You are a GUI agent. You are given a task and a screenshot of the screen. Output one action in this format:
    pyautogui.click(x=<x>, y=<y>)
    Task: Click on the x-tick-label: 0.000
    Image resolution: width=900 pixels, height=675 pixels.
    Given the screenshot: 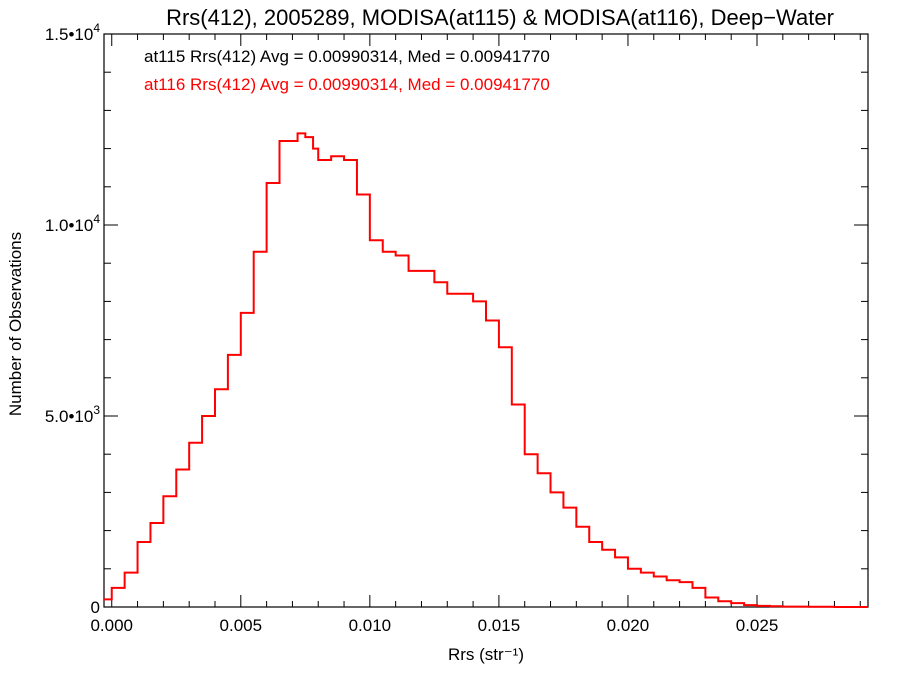 What is the action you would take?
    pyautogui.click(x=111, y=625)
    